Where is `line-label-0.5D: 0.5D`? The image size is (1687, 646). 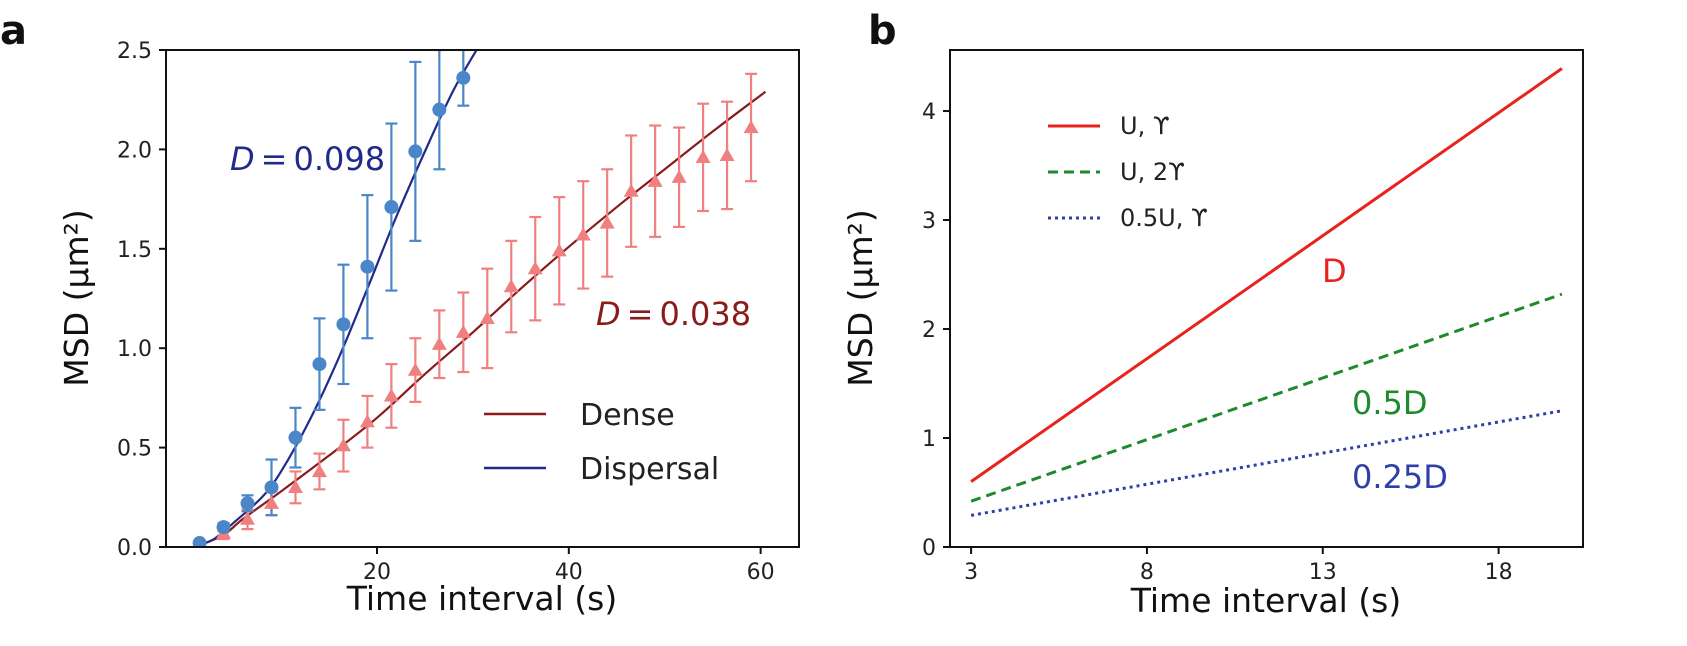
line-label-0.5D: 0.5D is located at coordinates (1390, 403).